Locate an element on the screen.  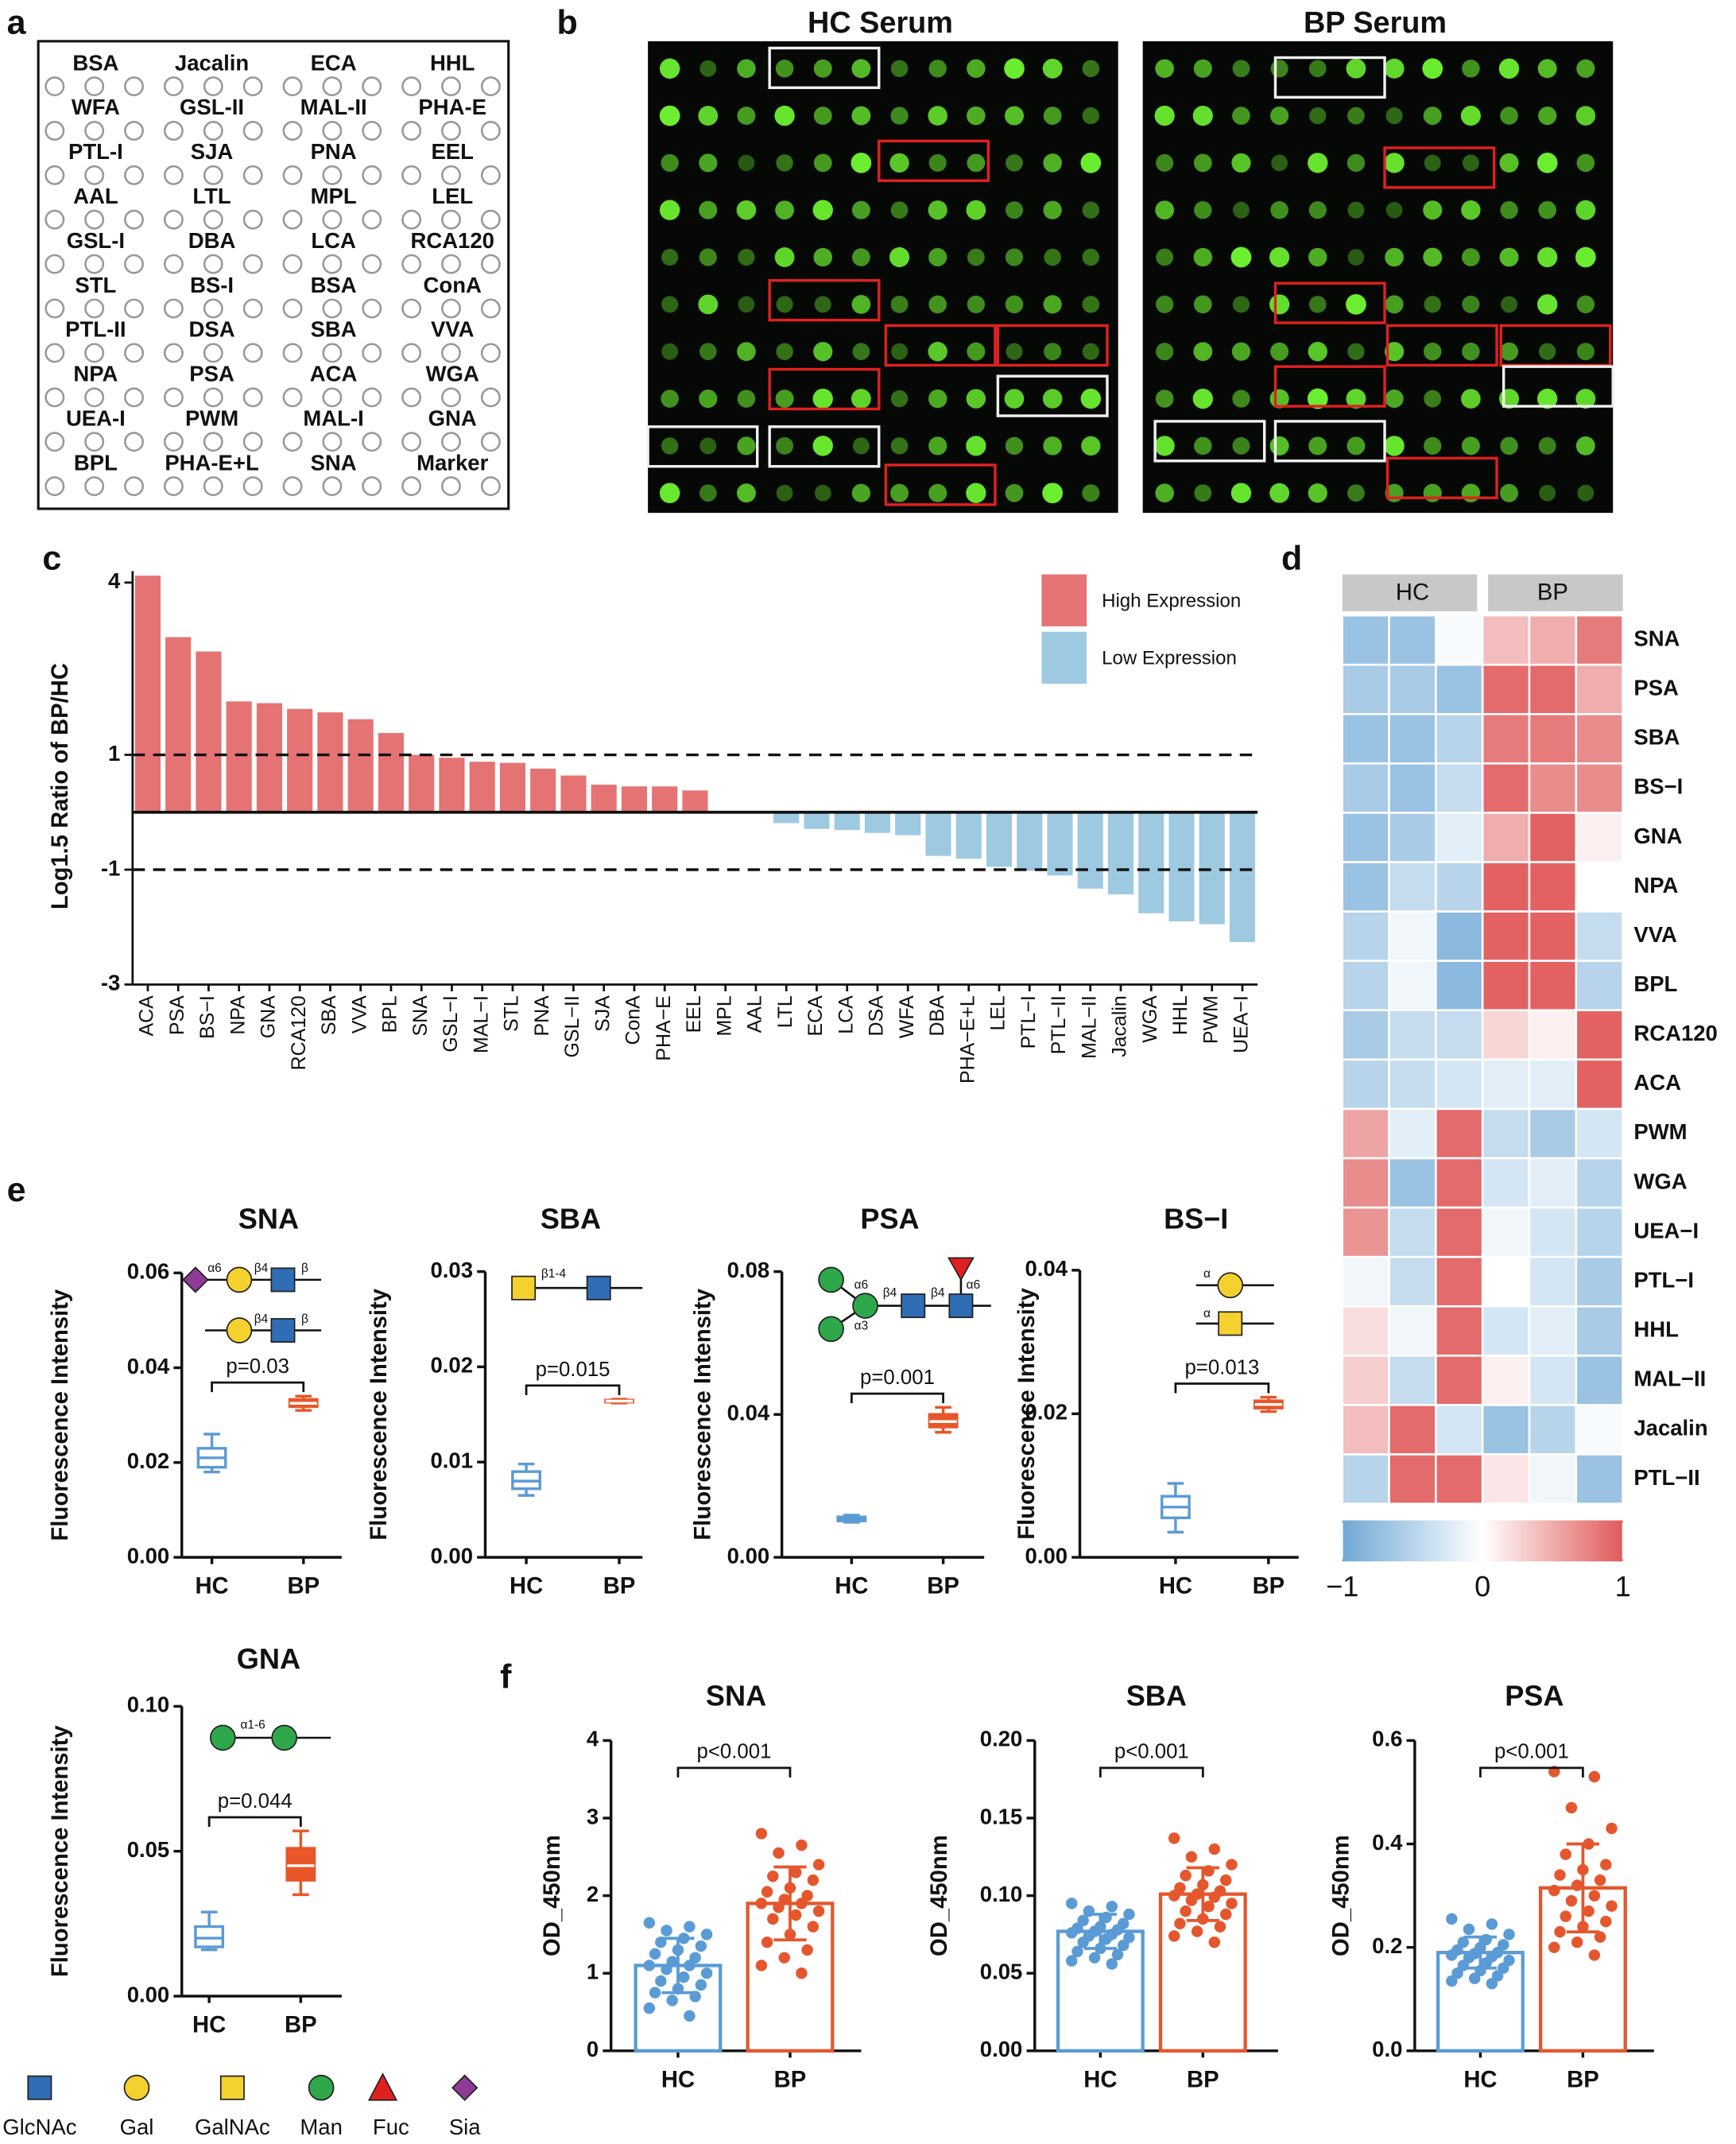
lectin-name: PNA is located at coordinates (334, 151).